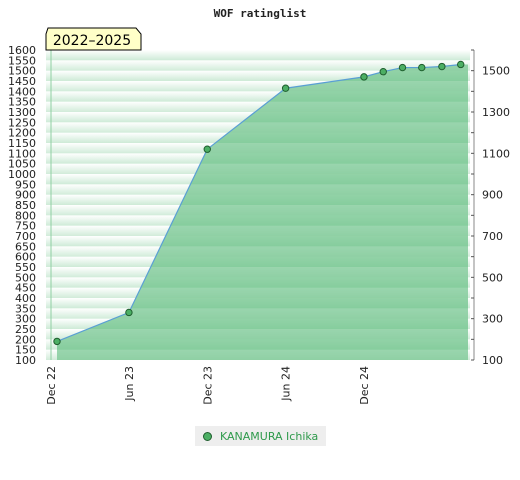 The height and width of the screenshot is (480, 520). I want to click on left-tick-label: 400, so click(25, 298).